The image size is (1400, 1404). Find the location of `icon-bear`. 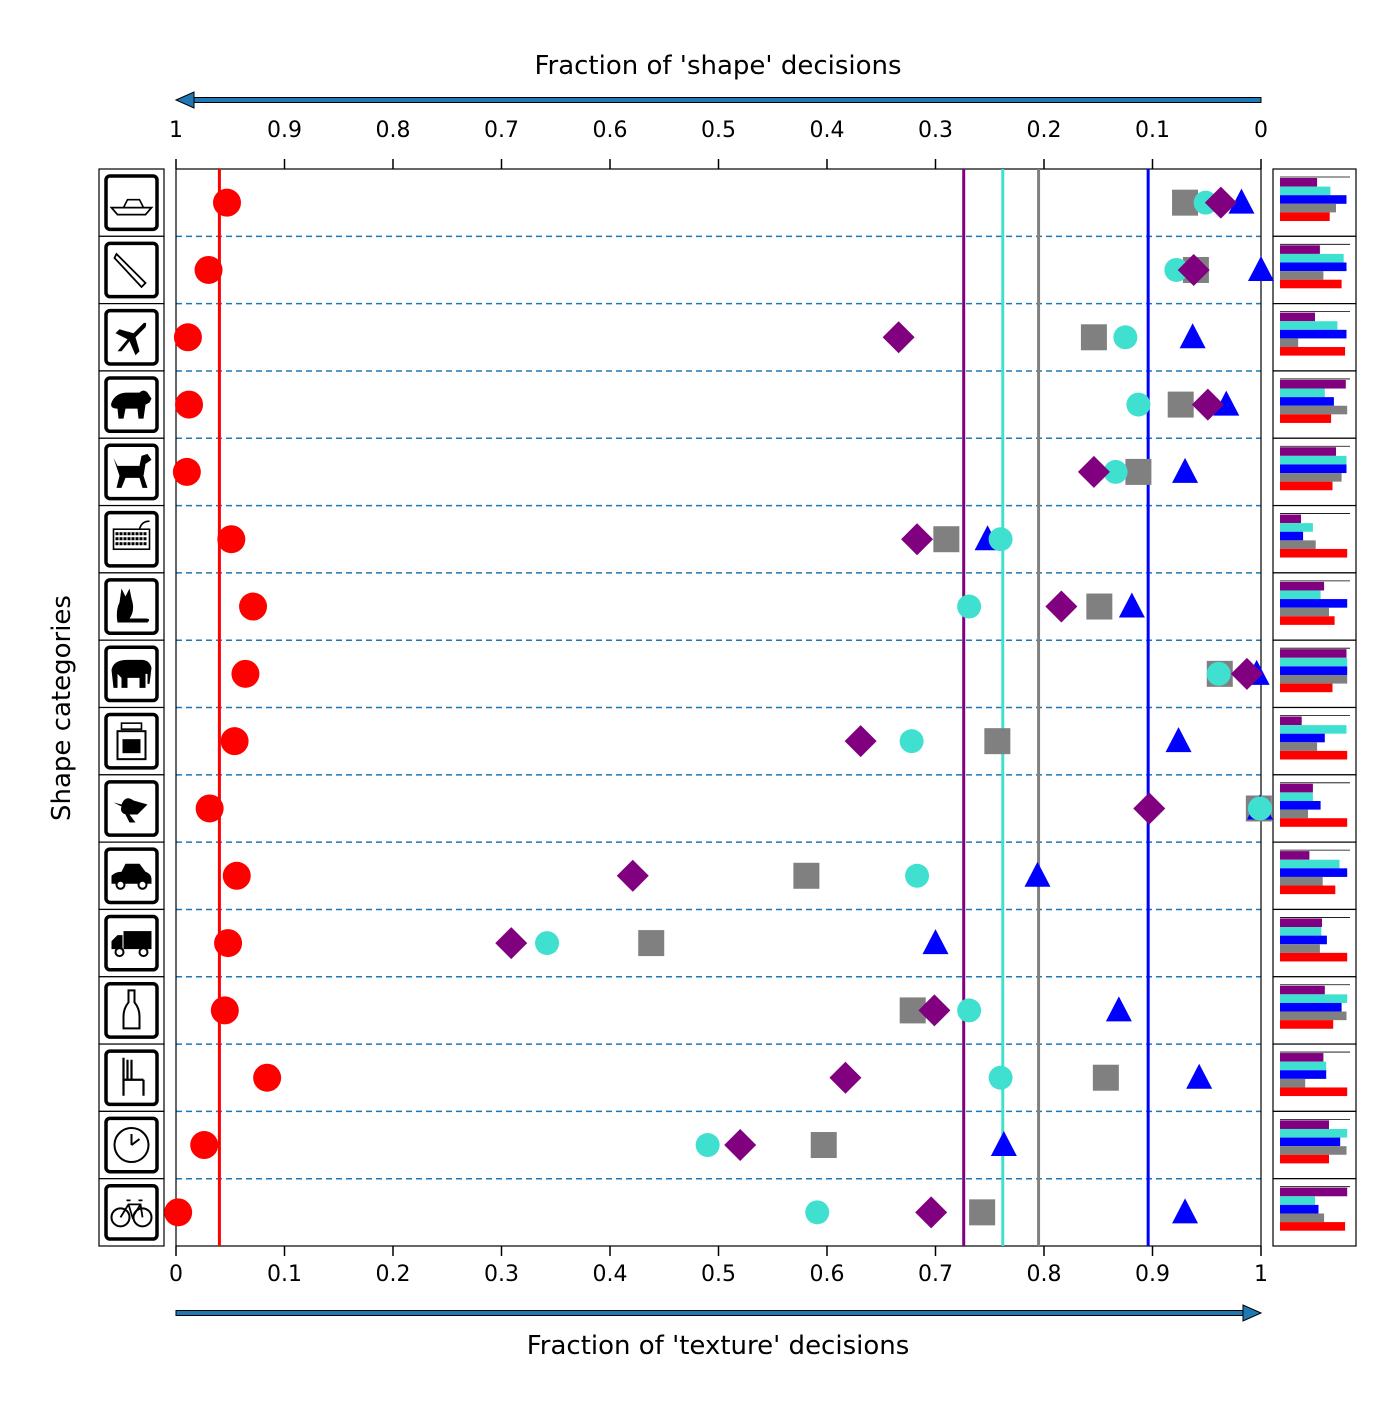

icon-bear is located at coordinates (131, 404).